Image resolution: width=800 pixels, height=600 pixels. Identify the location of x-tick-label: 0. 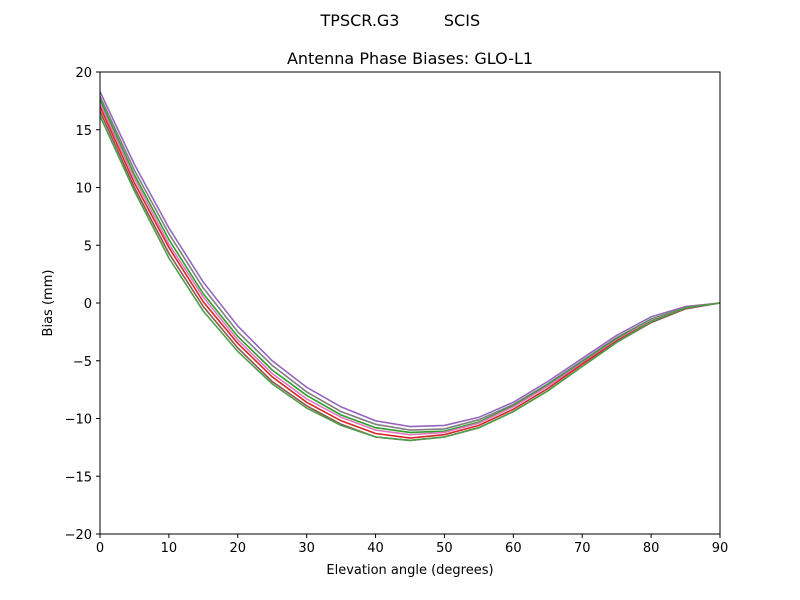
(100, 548).